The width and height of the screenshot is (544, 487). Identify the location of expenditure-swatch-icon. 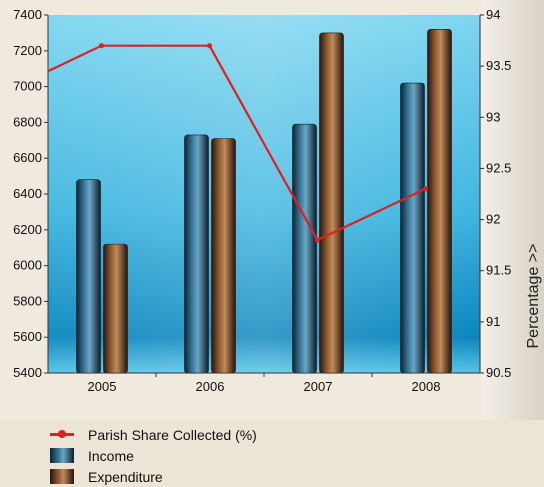
(62, 476).